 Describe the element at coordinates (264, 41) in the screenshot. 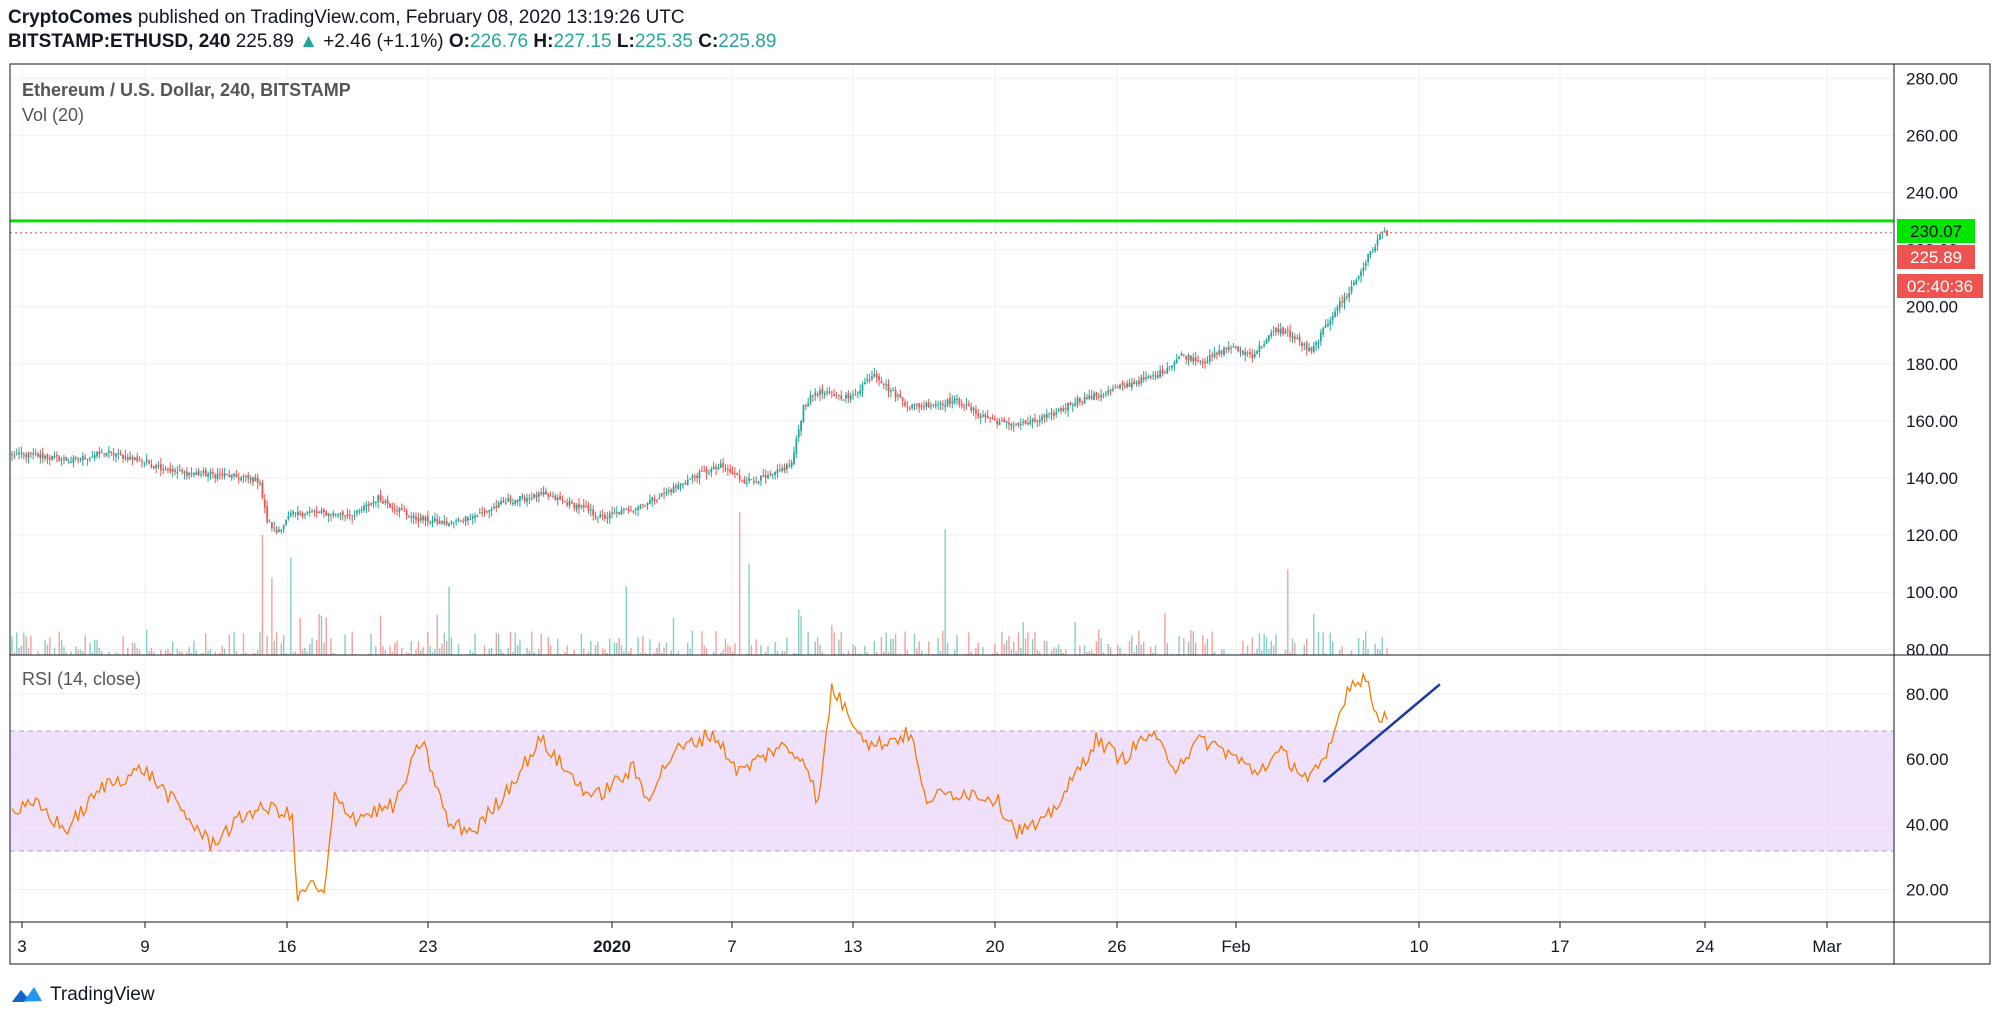

I see `last-value: 225.89` at that location.